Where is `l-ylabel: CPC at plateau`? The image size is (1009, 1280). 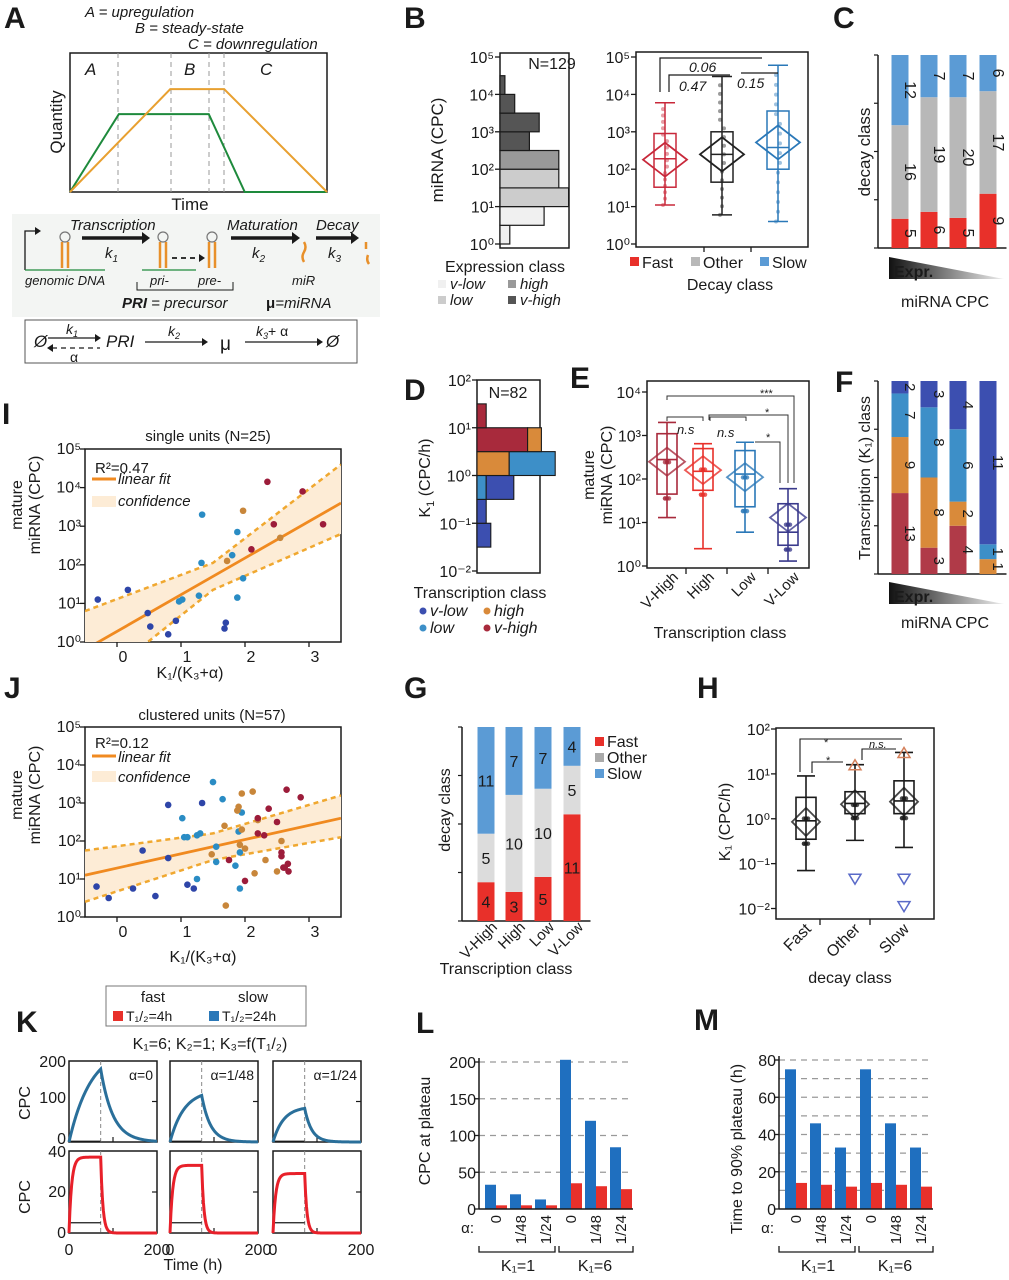 l-ylabel: CPC at plateau is located at coordinates (425, 1131).